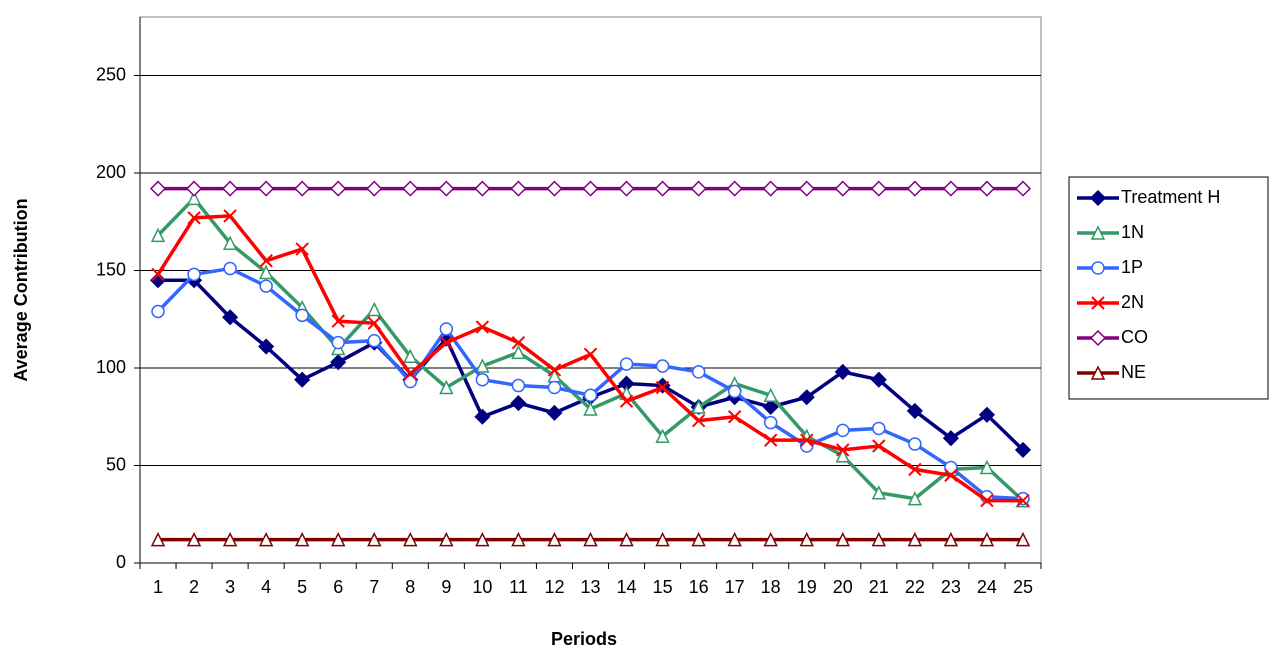  Describe the element at coordinates (584, 639) in the screenshot. I see `x-axis-title: Periods` at that location.